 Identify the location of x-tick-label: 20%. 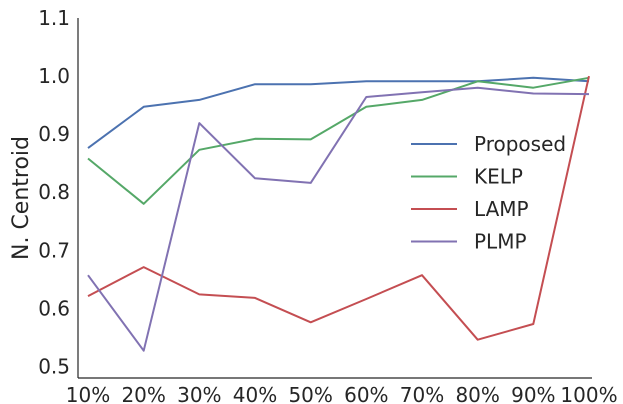
(143, 393).